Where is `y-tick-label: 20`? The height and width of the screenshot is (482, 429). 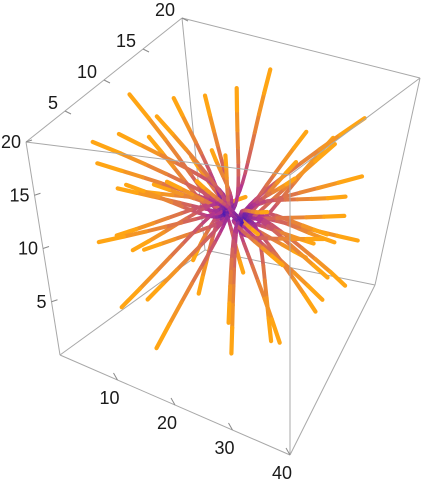
y-tick-label: 20 is located at coordinates (165, 10).